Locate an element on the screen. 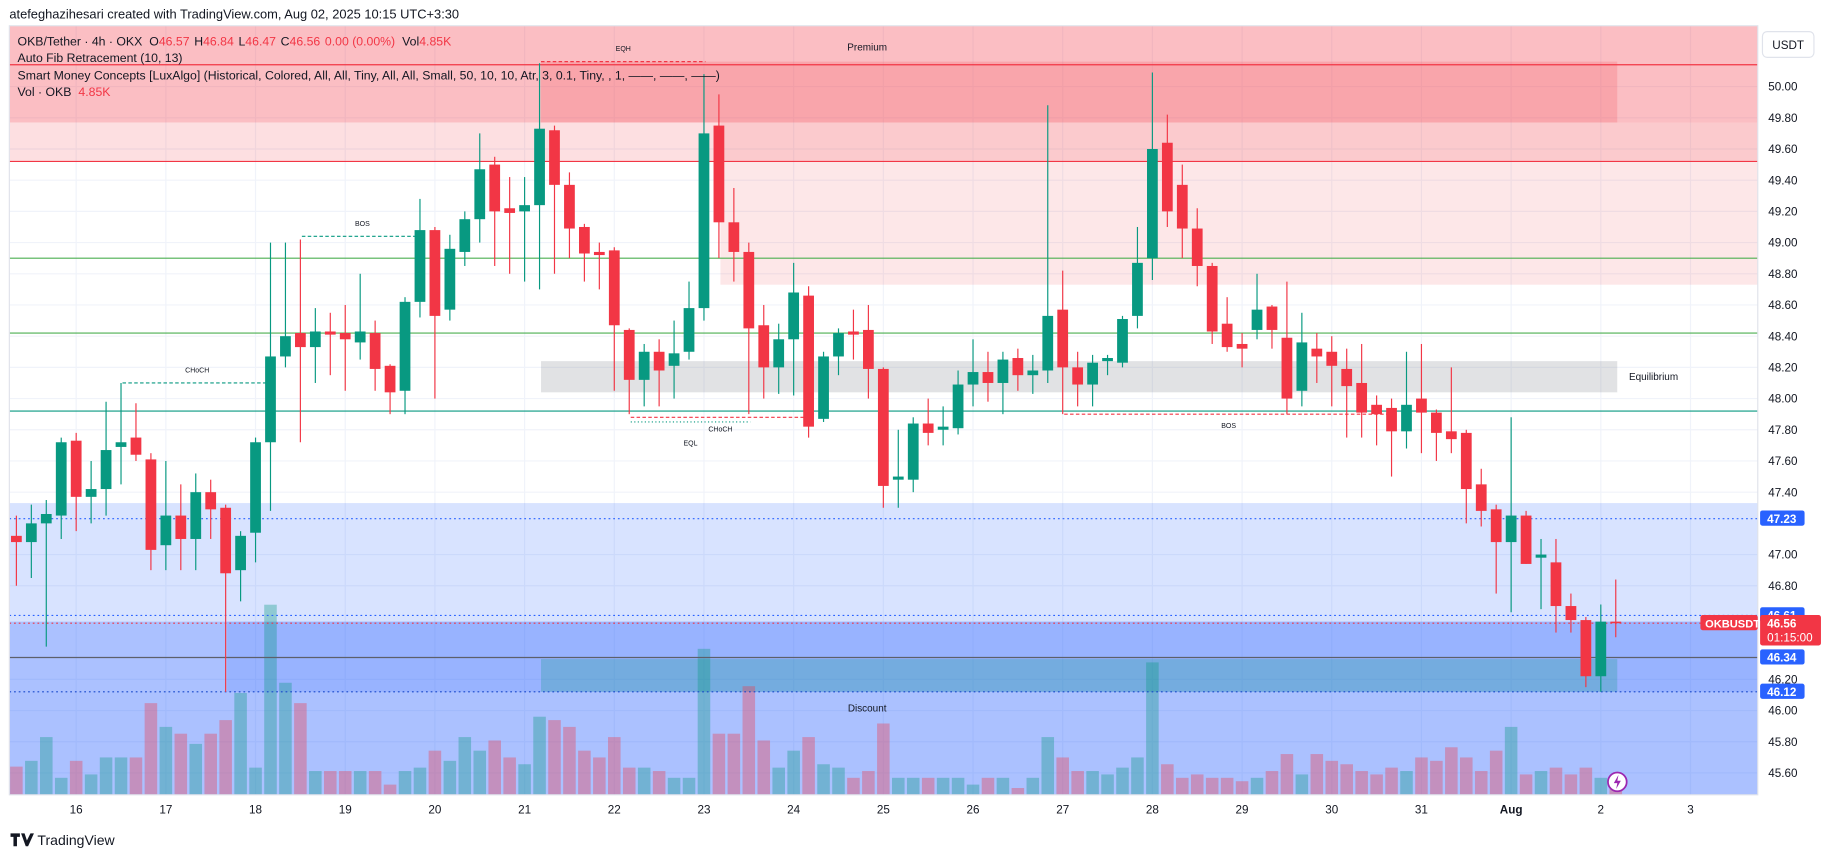  currency-button is located at coordinates (1788, 44).